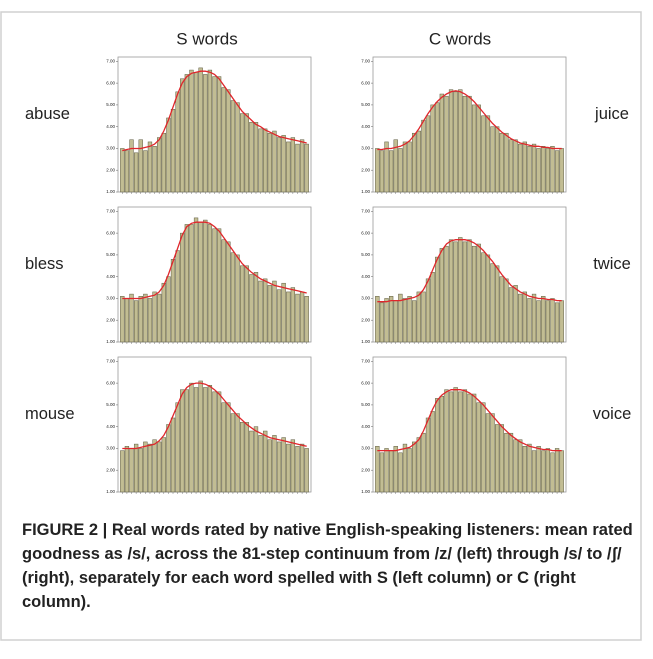 The image size is (653, 659). Describe the element at coordinates (612, 264) in the screenshot. I see `word-label: twice` at that location.